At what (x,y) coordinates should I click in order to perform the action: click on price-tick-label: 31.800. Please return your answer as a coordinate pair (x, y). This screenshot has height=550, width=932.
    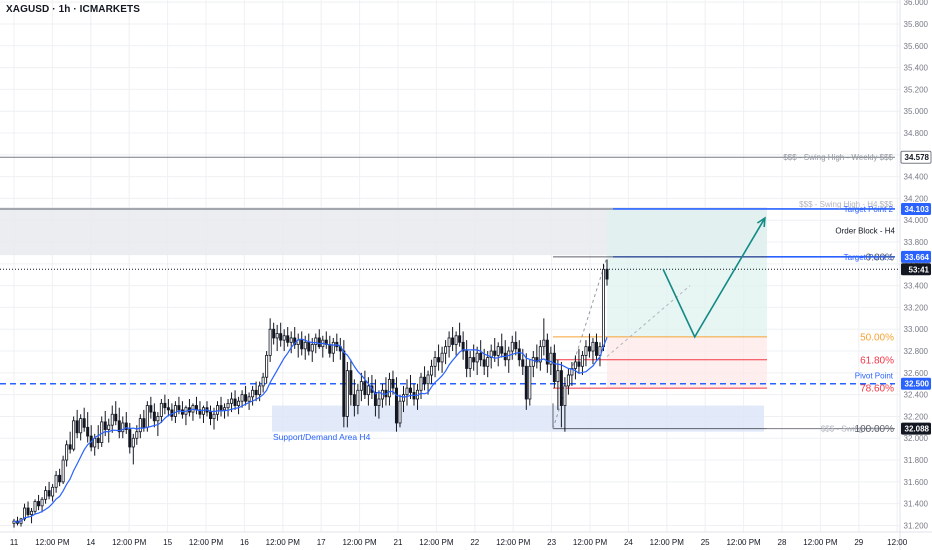
    Looking at the image, I should click on (916, 460).